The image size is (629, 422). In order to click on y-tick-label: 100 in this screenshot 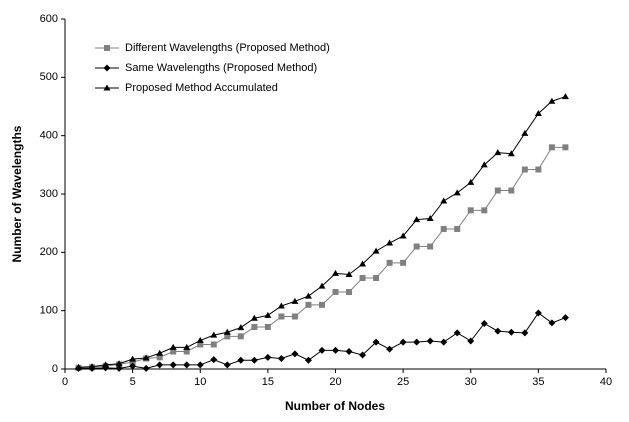, I will do `click(49, 311)`.